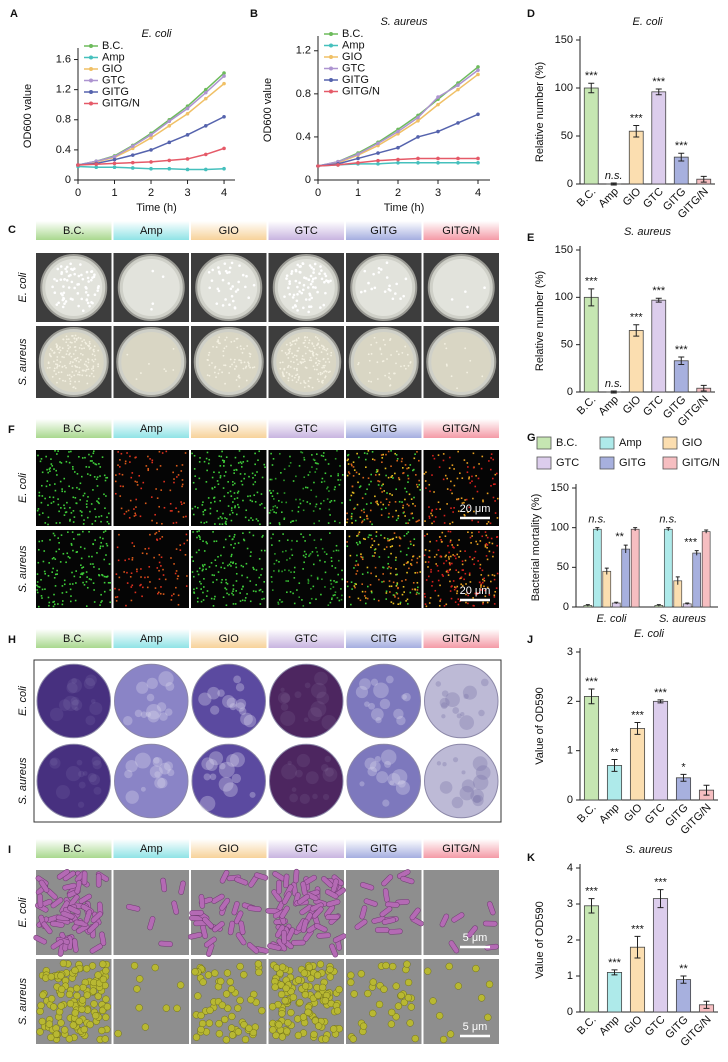  I want to click on y-tick-label: 1.2, so click(303, 51).